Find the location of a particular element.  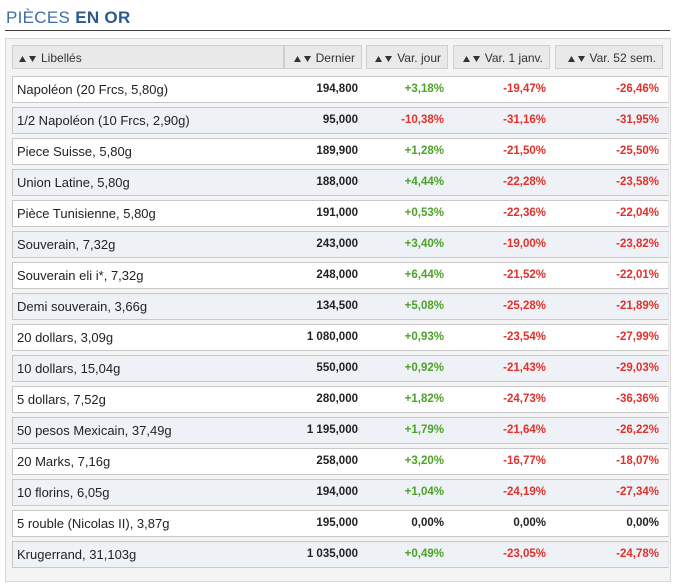

row-value: 194,000 is located at coordinates (337, 492).